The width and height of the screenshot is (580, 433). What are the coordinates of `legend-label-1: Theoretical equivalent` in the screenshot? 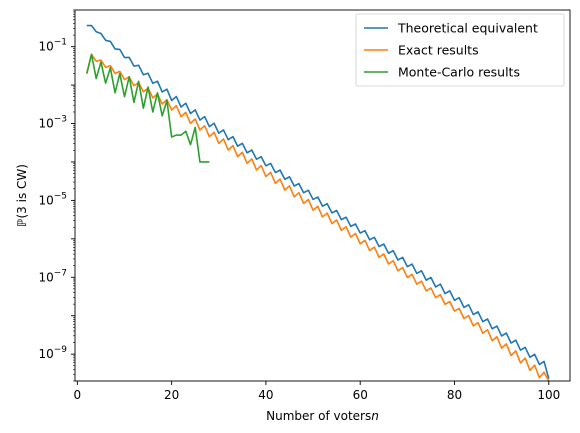 It's located at (467, 28).